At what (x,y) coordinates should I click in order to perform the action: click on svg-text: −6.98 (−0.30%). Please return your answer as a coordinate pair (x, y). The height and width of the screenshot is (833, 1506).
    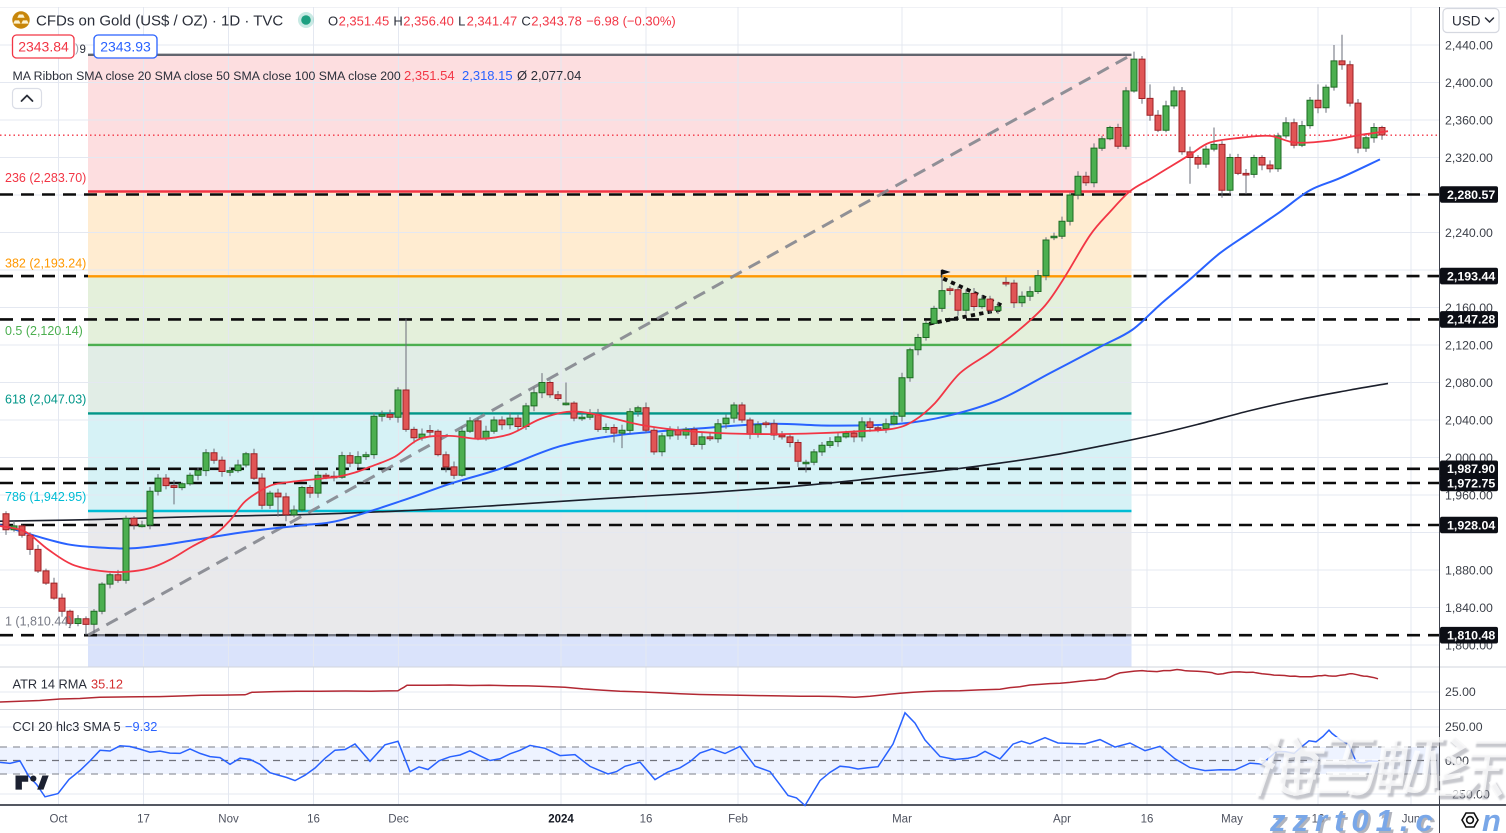
    Looking at the image, I should click on (631, 21).